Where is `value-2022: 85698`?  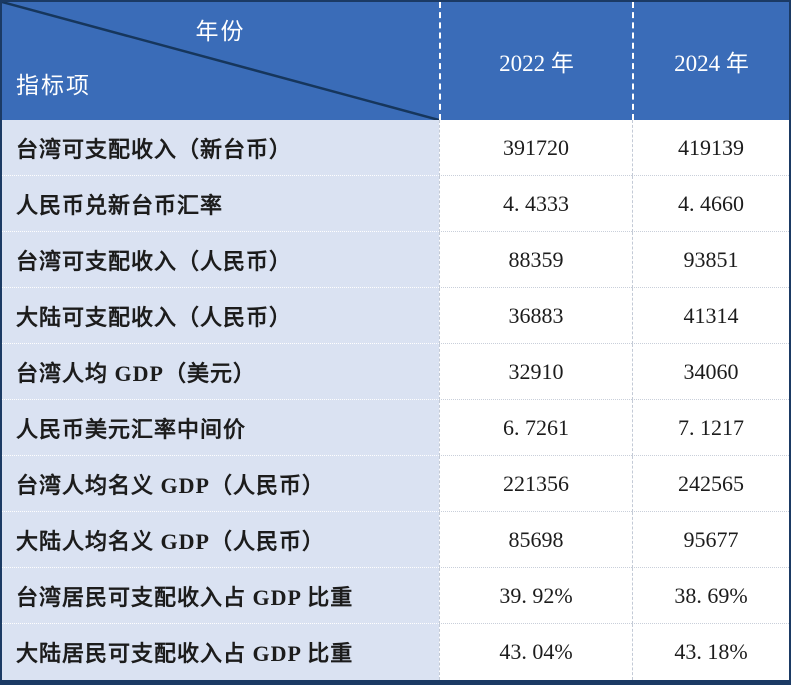 value-2022: 85698 is located at coordinates (535, 540).